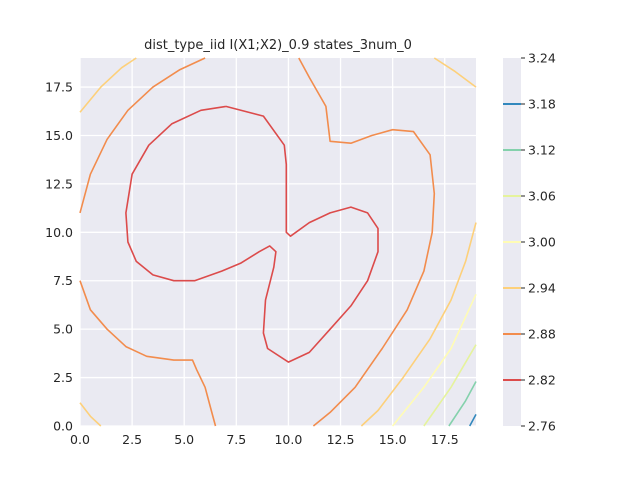  Describe the element at coordinates (59, 232) in the screenshot. I see `y-tick-label: 10.0` at that location.